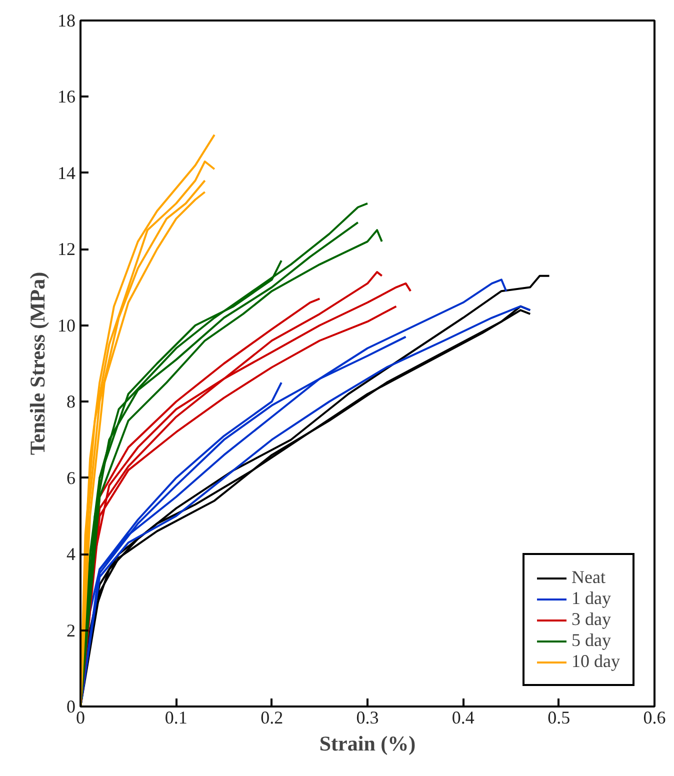  What do you see at coordinates (591, 640) in the screenshot?
I see `legend-label: 5 day` at bounding box center [591, 640].